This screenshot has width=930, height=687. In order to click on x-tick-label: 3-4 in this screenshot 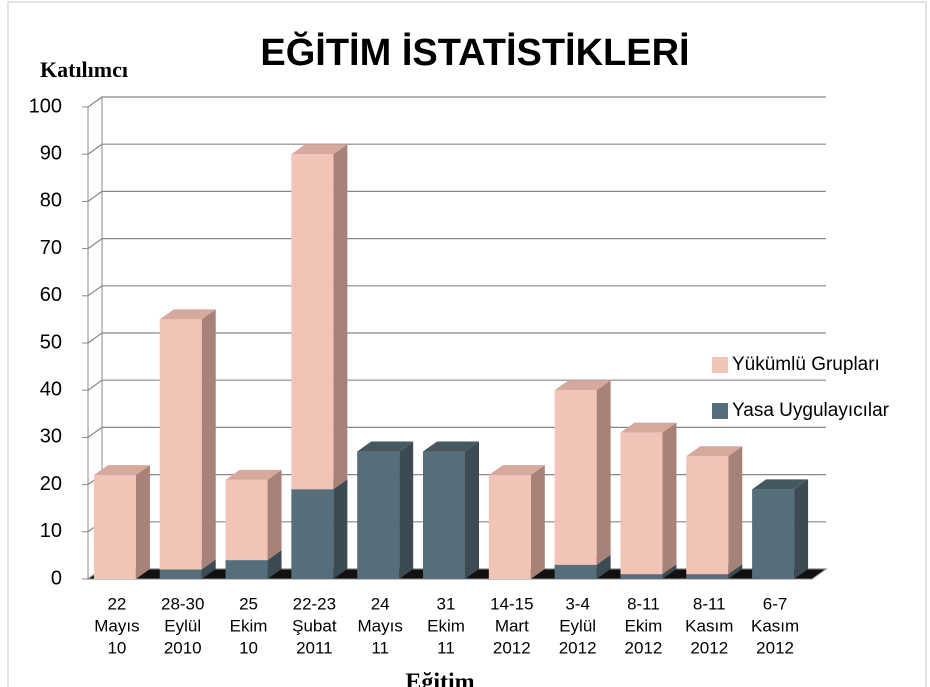, I will do `click(577, 603)`.